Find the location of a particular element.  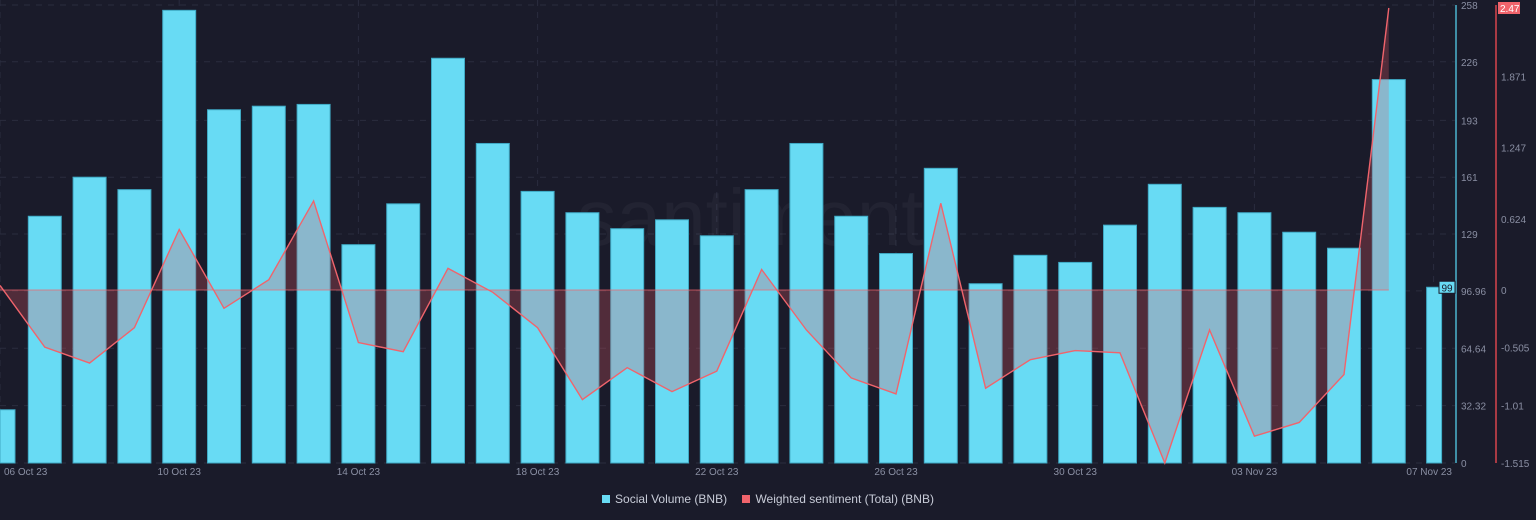

left-last-value-badge is located at coordinates (1447, 287).